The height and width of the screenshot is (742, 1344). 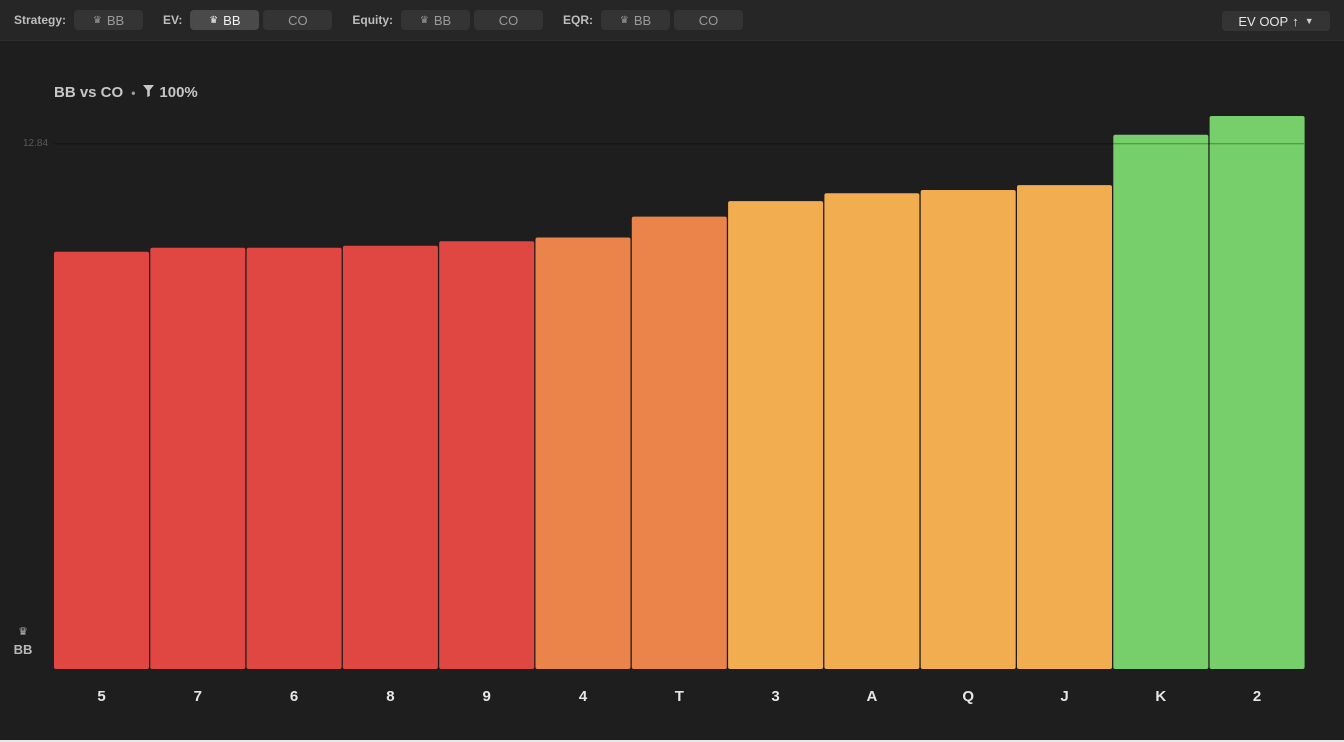 What do you see at coordinates (487, 696) in the screenshot?
I see `x-tick-label: 9` at bounding box center [487, 696].